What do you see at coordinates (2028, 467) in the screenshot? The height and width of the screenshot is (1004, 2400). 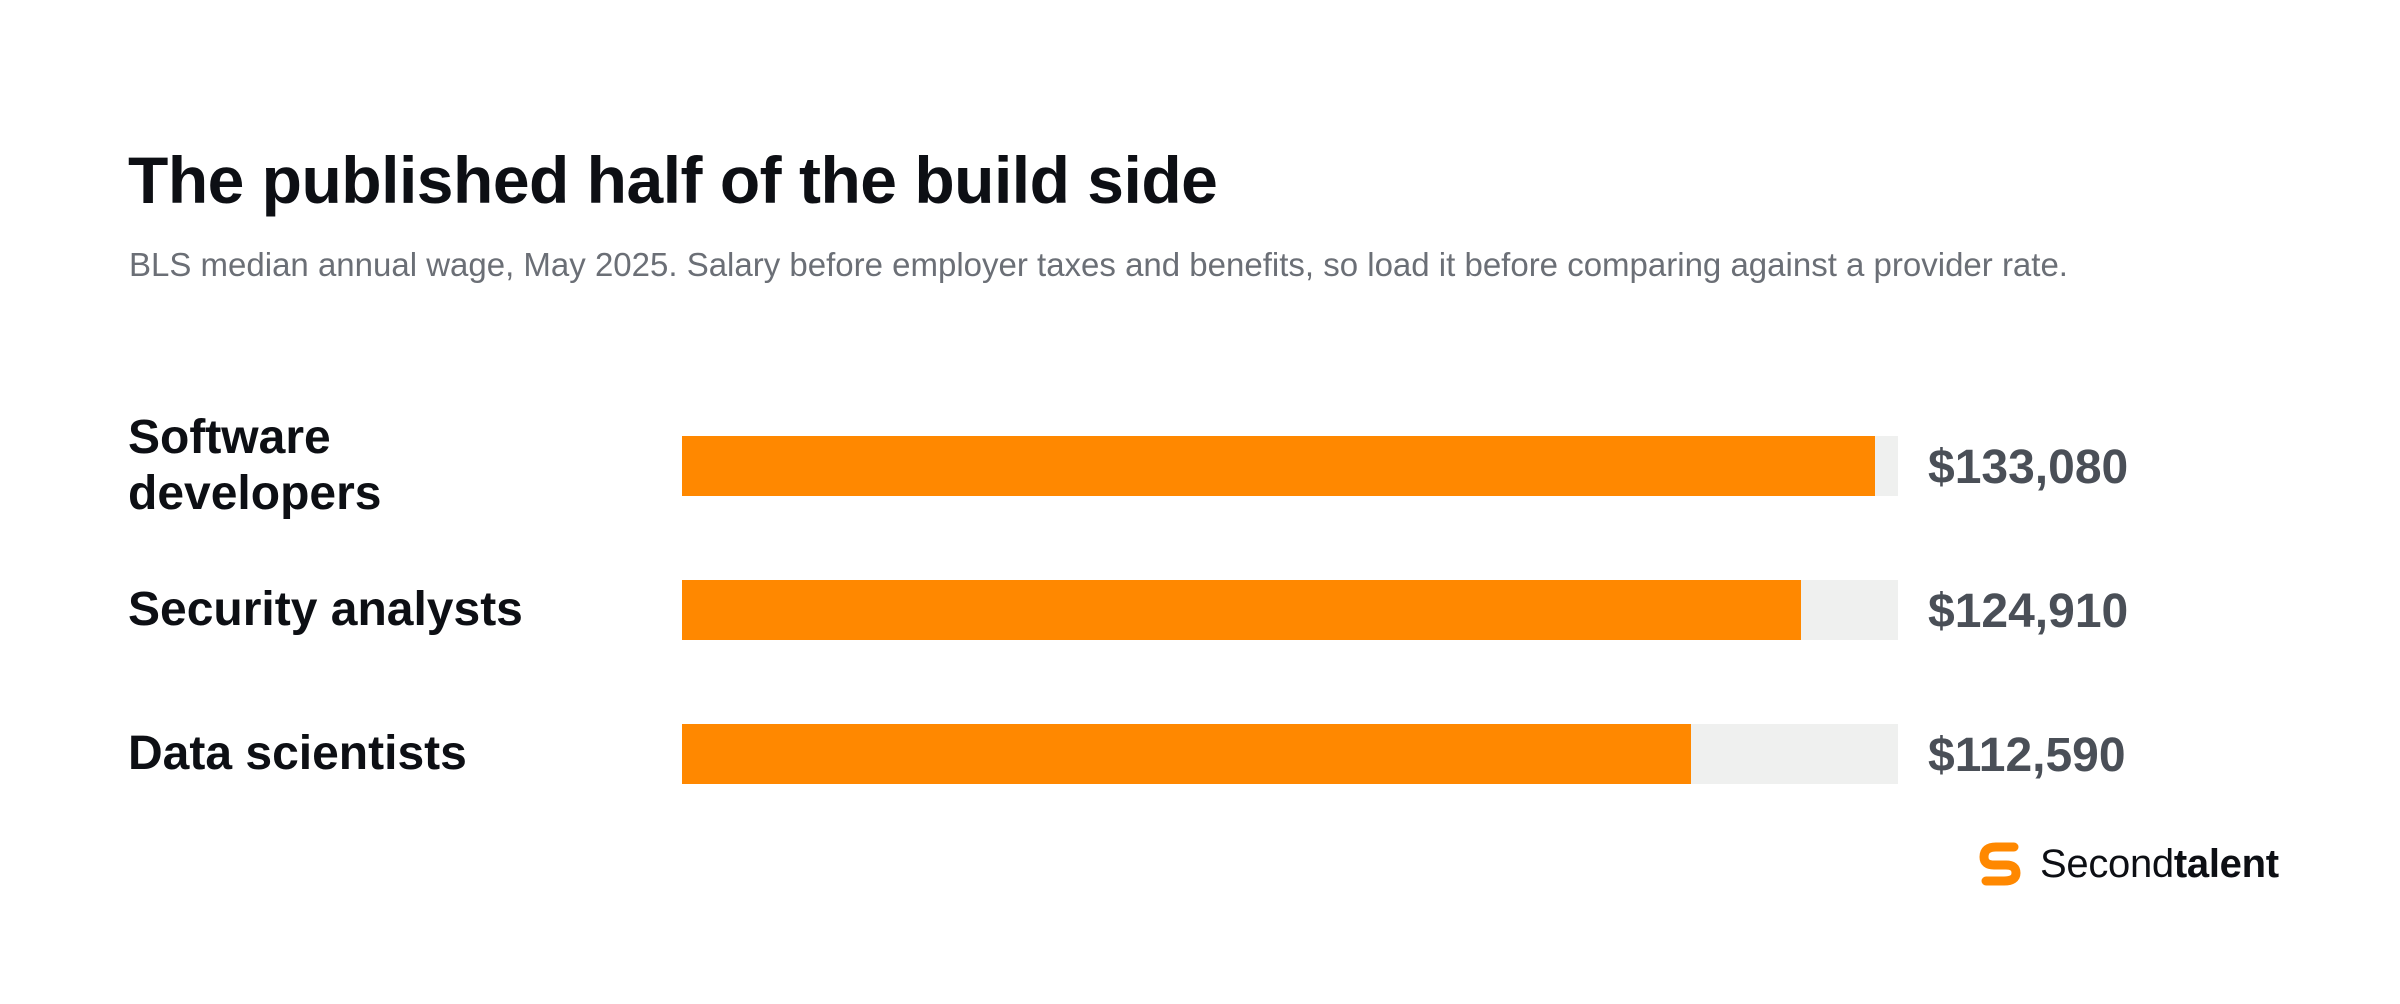 I see `value-label: $133,080` at bounding box center [2028, 467].